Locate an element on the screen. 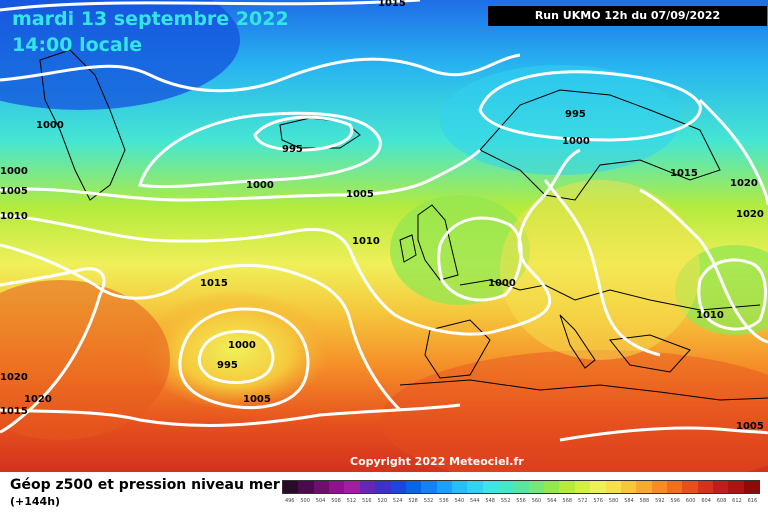  scale-label: 616 is located at coordinates (752, 501).